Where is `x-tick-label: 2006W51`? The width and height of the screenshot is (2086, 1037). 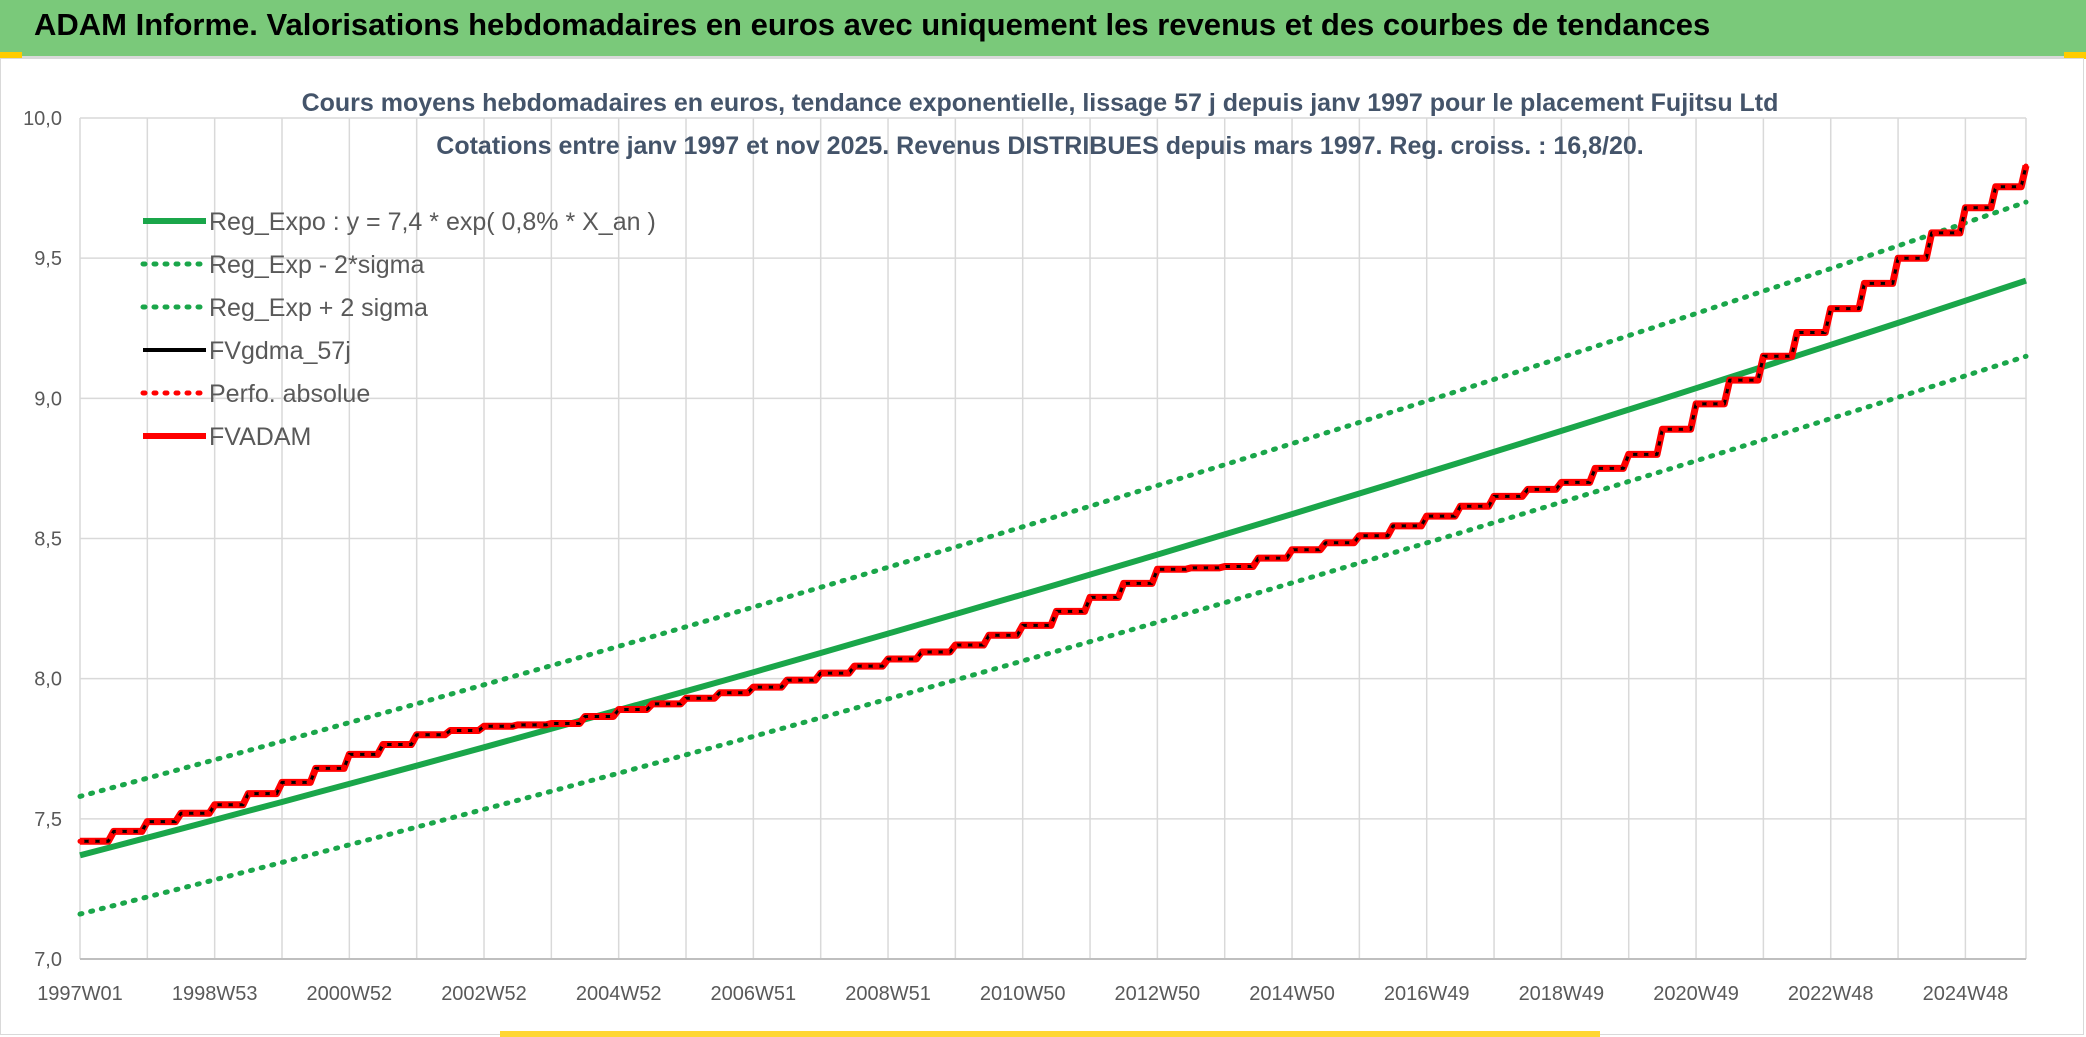 x-tick-label: 2006W51 is located at coordinates (754, 994).